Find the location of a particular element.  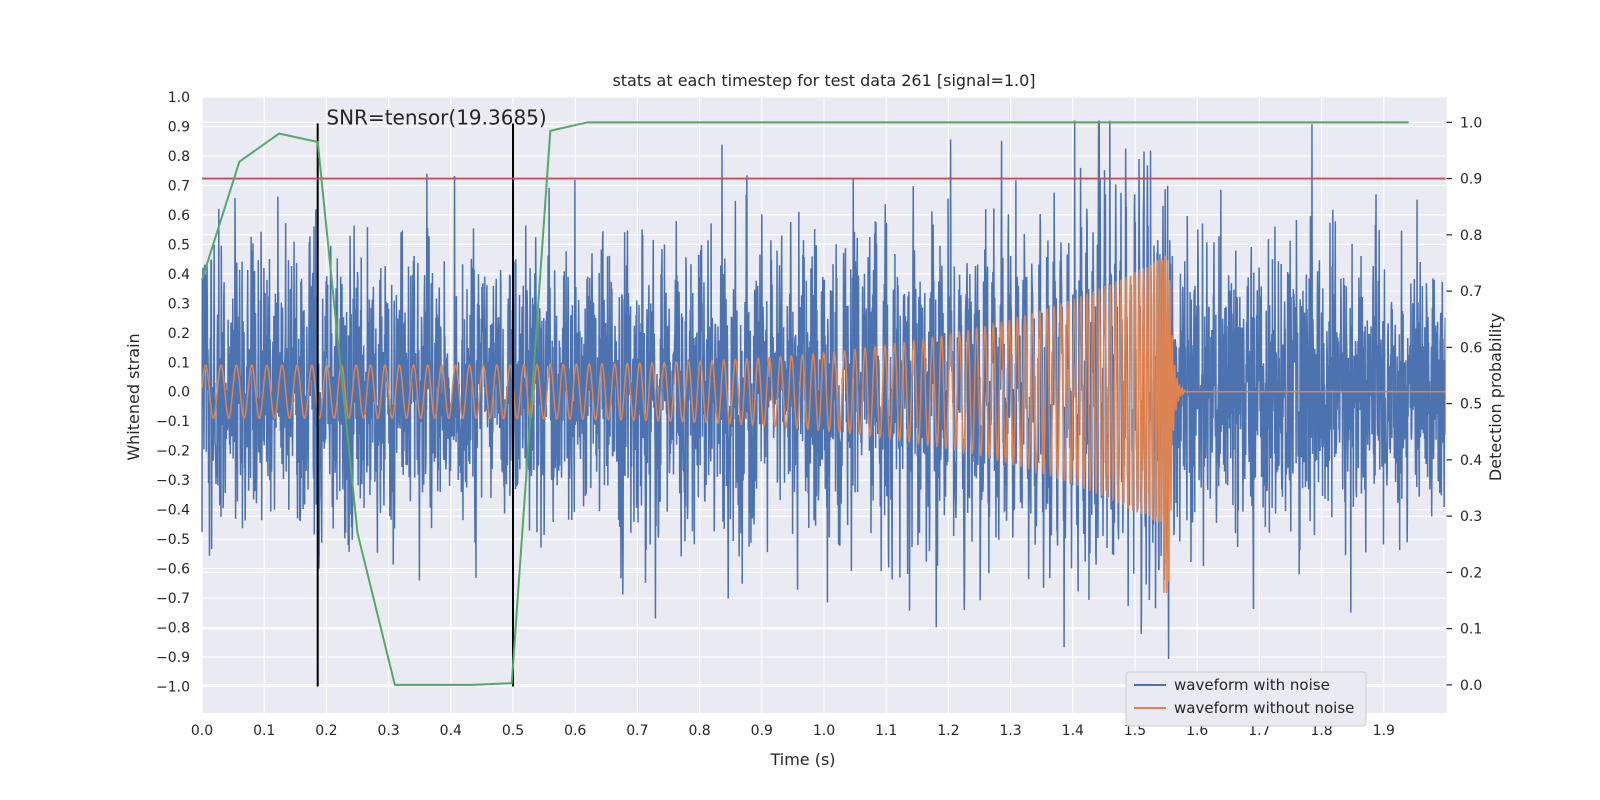

y-tick-label: 0.2 is located at coordinates (179, 334).